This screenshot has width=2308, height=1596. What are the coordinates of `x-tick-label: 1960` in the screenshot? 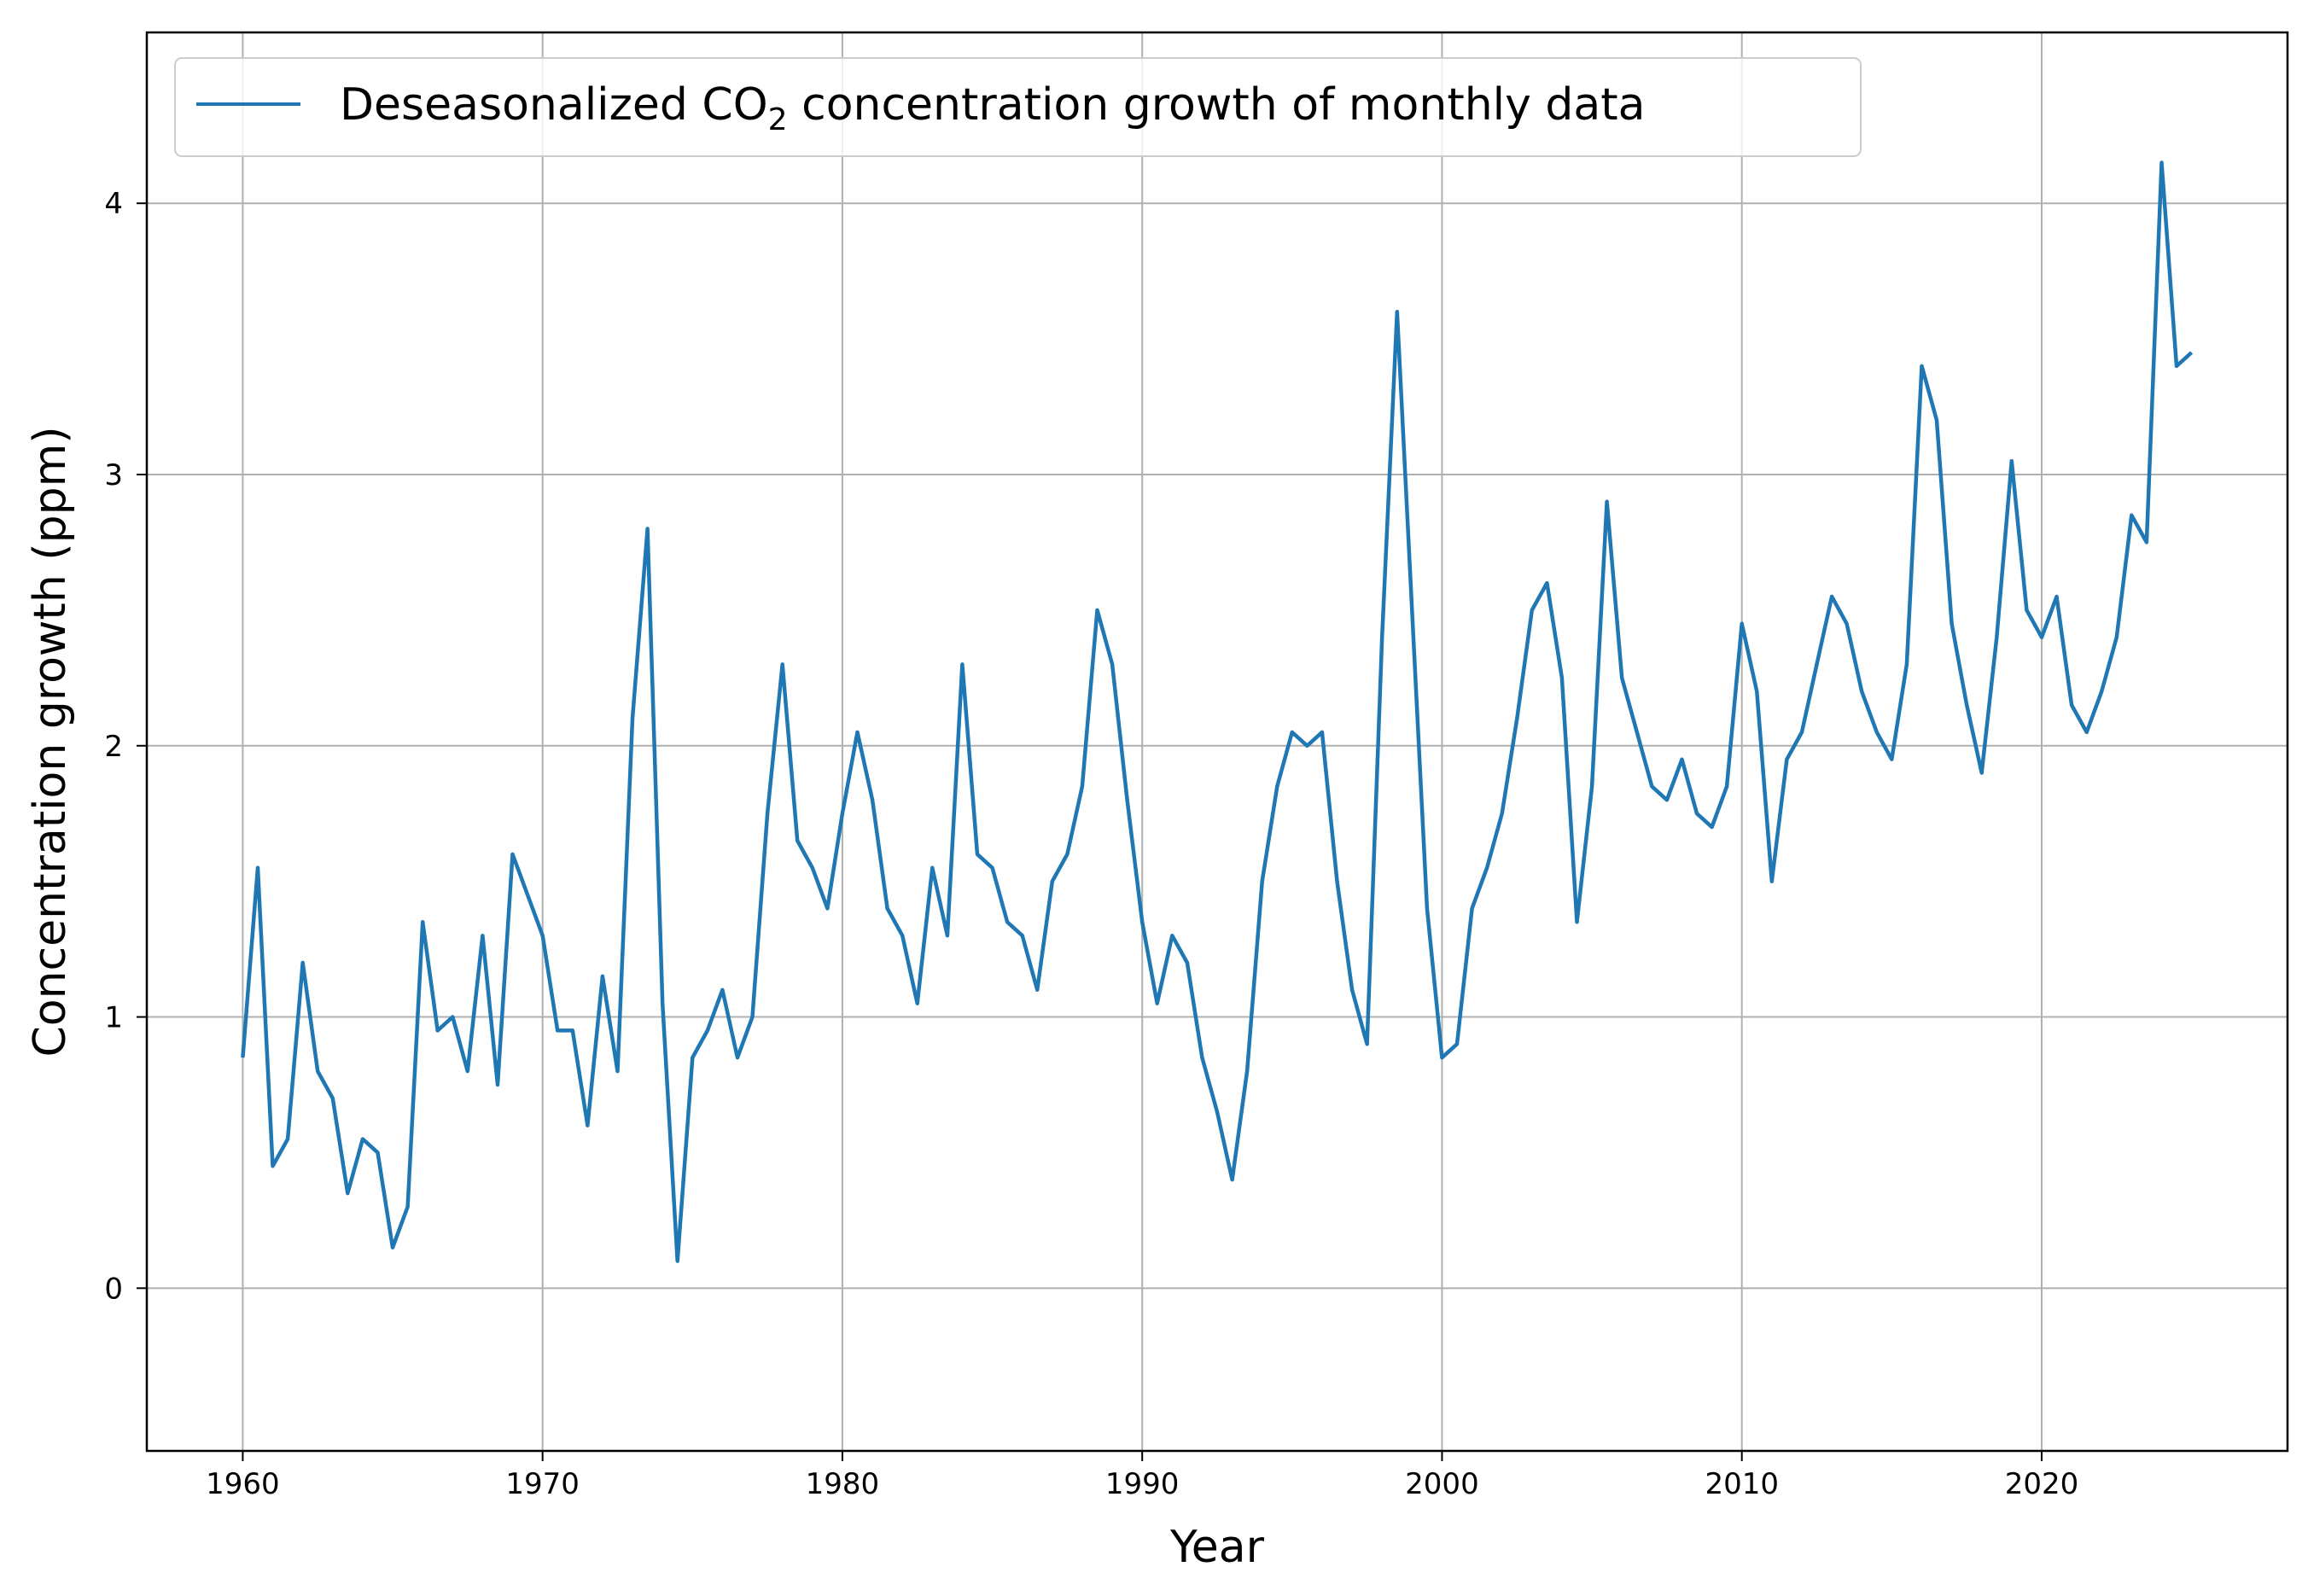 It's located at (243, 1484).